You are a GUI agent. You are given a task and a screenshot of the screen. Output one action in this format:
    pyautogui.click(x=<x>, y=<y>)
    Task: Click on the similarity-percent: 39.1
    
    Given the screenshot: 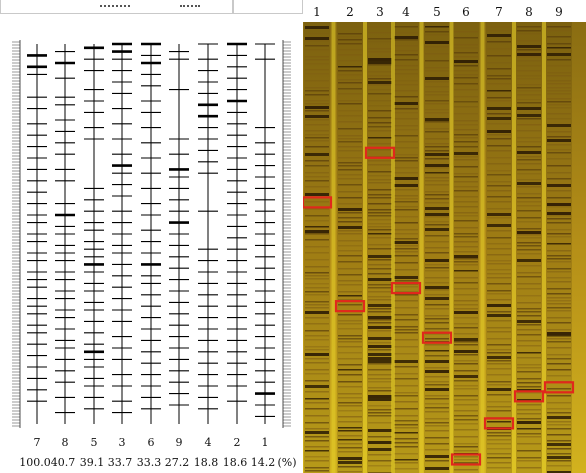 What is the action you would take?
    pyautogui.click(x=92, y=462)
    